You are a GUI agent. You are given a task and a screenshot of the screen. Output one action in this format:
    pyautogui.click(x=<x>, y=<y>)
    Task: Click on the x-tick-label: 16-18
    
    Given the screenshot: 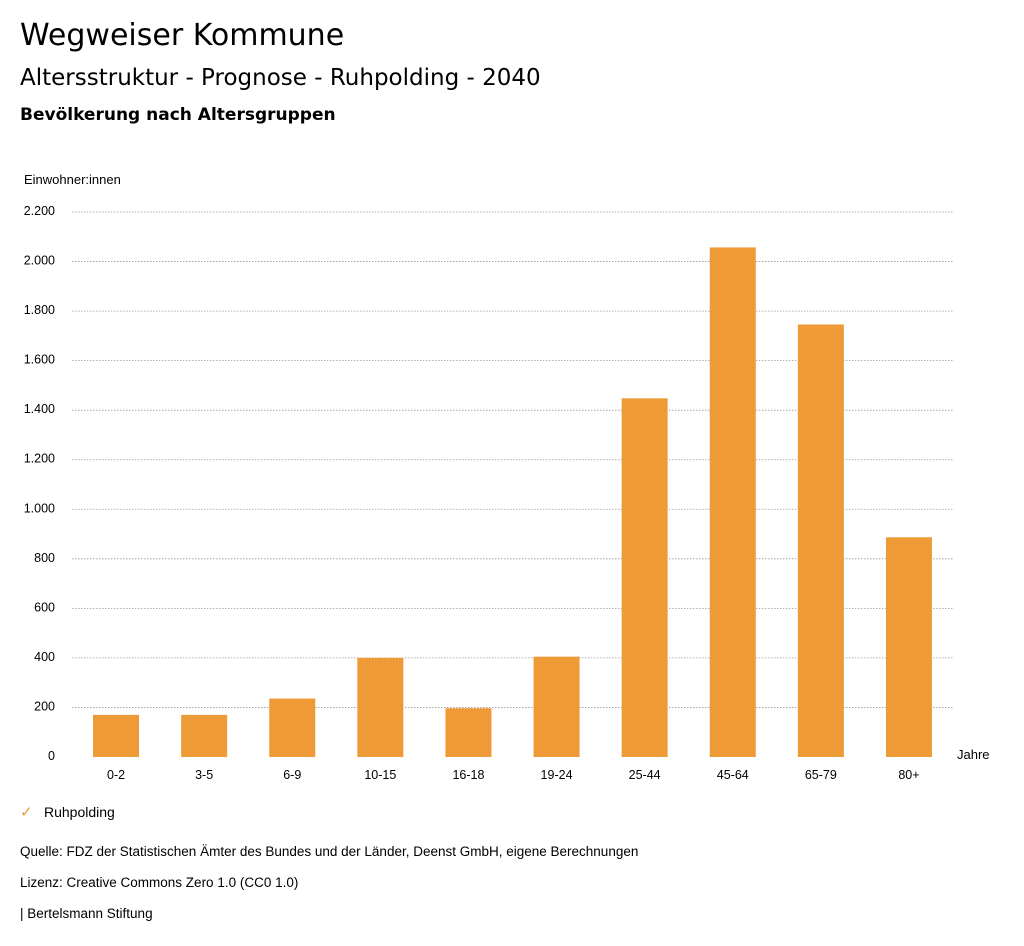 What is the action you would take?
    pyautogui.click(x=468, y=775)
    